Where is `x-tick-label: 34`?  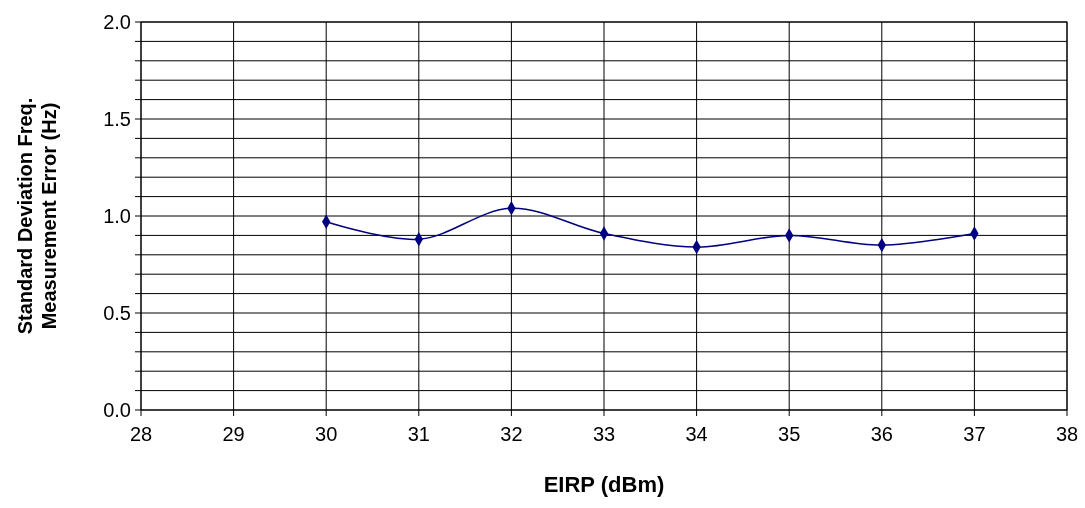
x-tick-label: 34 is located at coordinates (696, 434).